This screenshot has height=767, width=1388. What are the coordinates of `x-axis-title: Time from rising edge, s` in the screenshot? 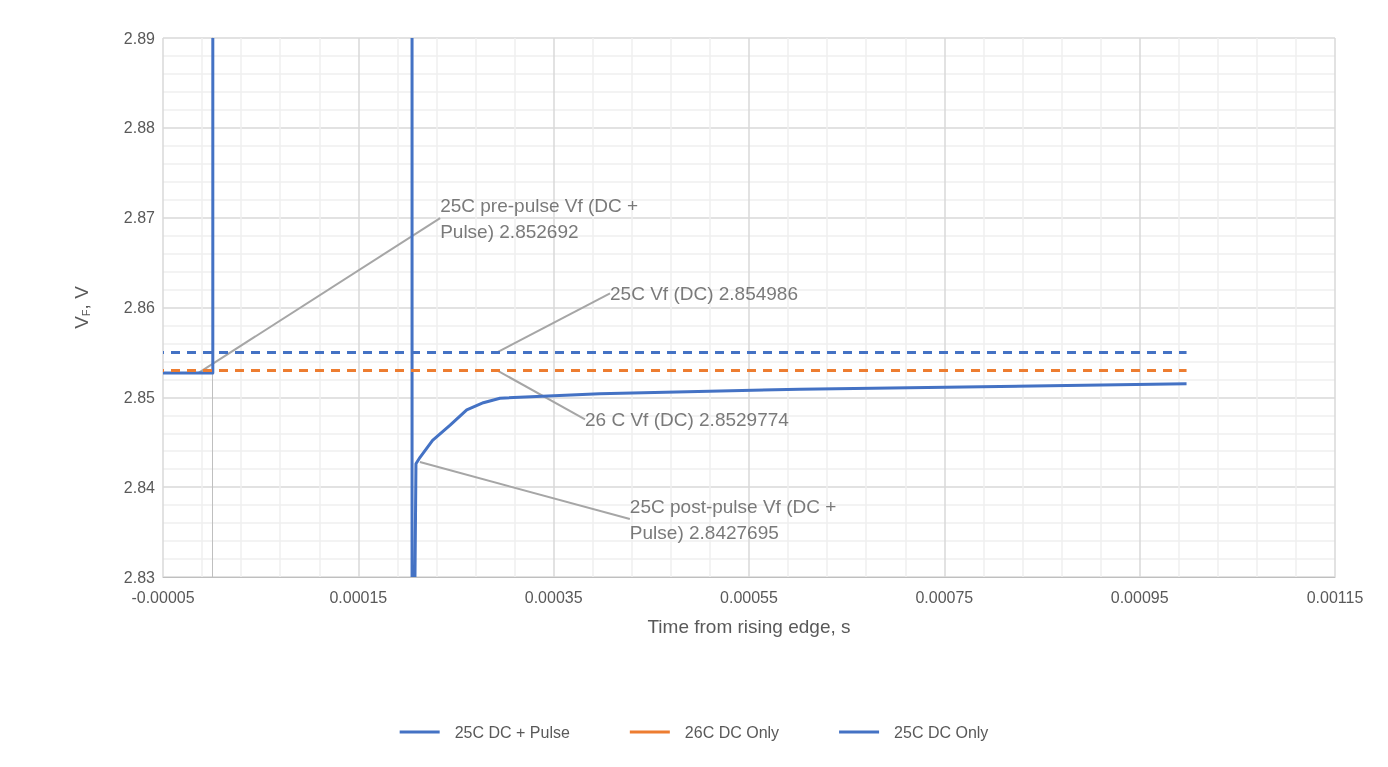 It's located at (749, 626).